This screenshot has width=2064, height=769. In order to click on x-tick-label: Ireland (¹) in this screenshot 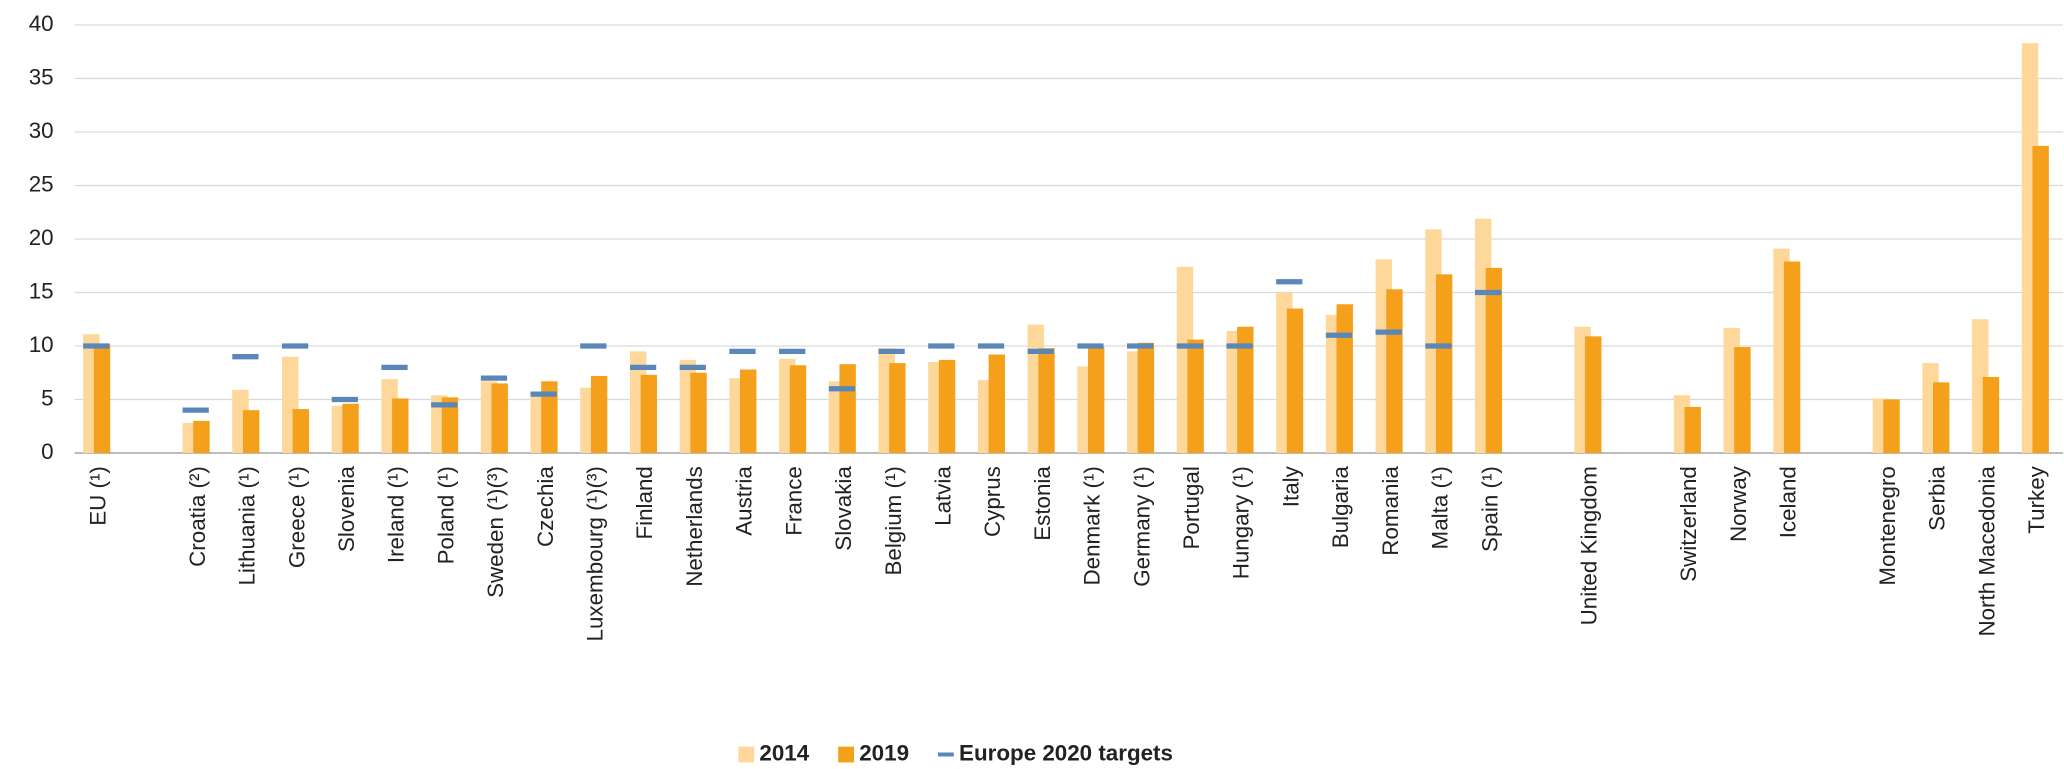, I will do `click(396, 514)`.